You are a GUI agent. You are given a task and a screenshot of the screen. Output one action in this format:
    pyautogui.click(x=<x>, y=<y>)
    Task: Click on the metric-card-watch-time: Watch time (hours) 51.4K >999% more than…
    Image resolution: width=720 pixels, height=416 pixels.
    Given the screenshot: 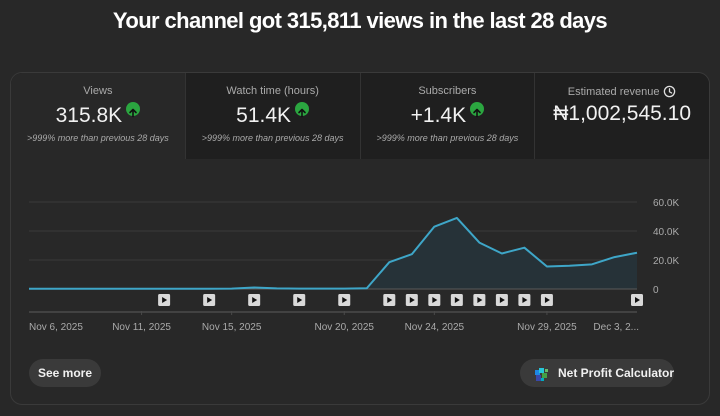 What is the action you would take?
    pyautogui.click(x=273, y=116)
    